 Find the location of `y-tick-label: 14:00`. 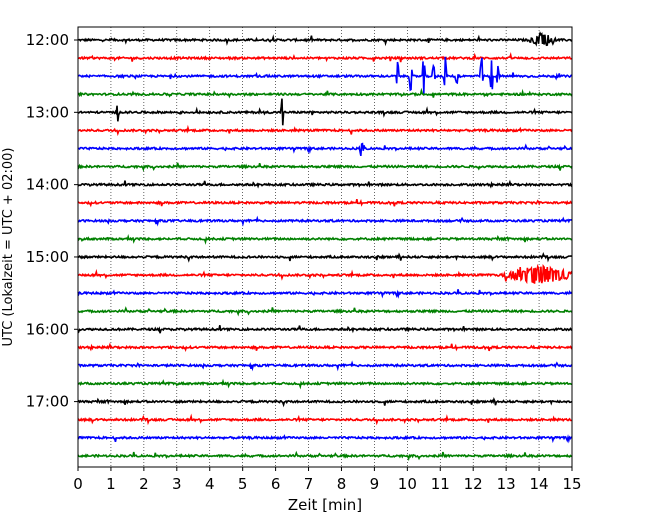

y-tick-label: 14:00 is located at coordinates (47, 185).